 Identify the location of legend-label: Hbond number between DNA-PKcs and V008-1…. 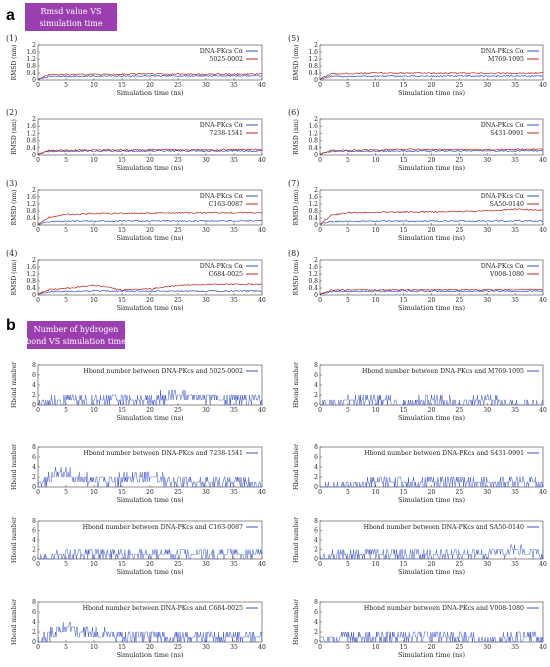
(444, 608).